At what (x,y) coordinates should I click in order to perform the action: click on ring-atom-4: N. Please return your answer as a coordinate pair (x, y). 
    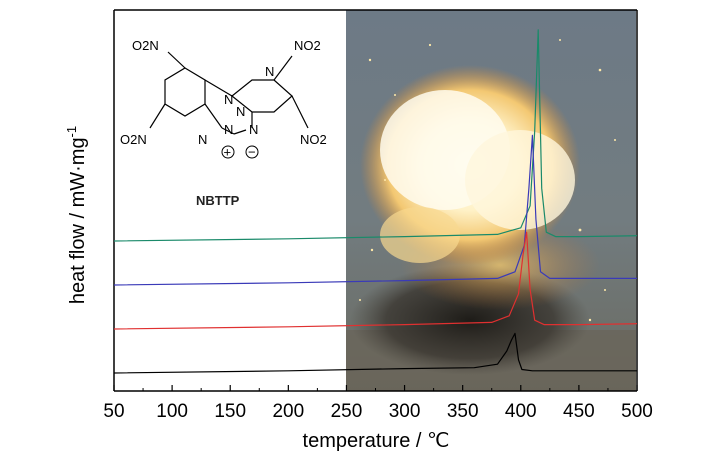
    Looking at the image, I should click on (228, 129).